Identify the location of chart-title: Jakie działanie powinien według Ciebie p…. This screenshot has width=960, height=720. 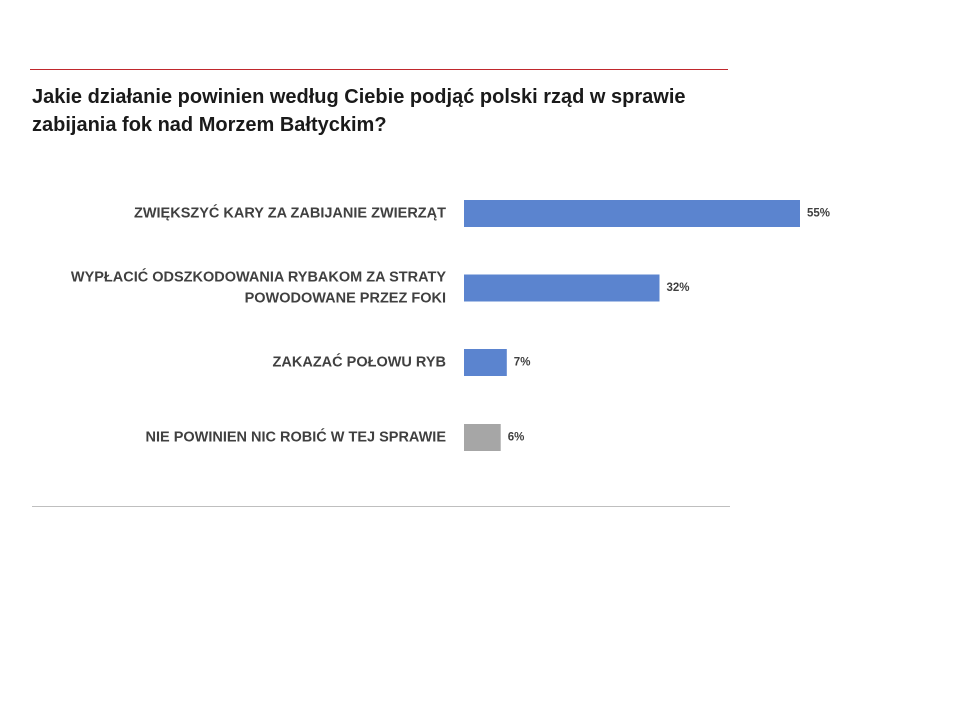
(382, 111).